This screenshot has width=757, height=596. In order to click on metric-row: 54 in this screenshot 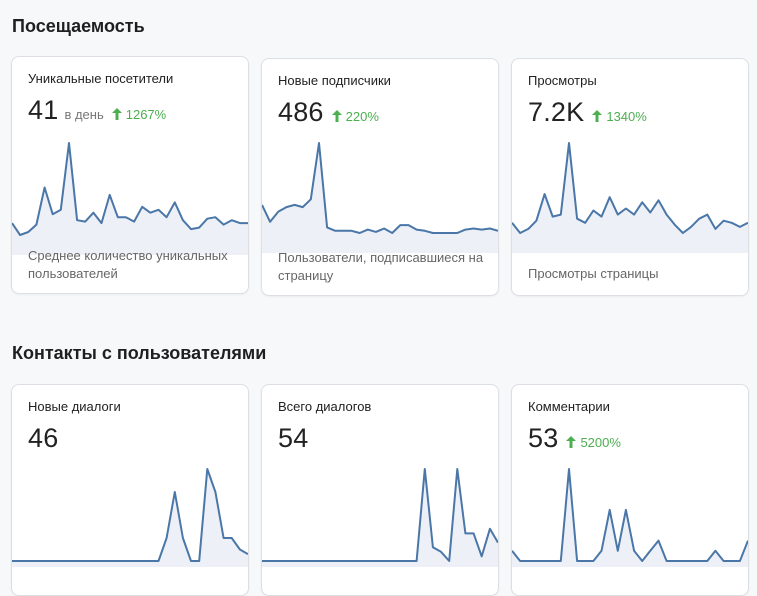, I will do `click(293, 438)`.